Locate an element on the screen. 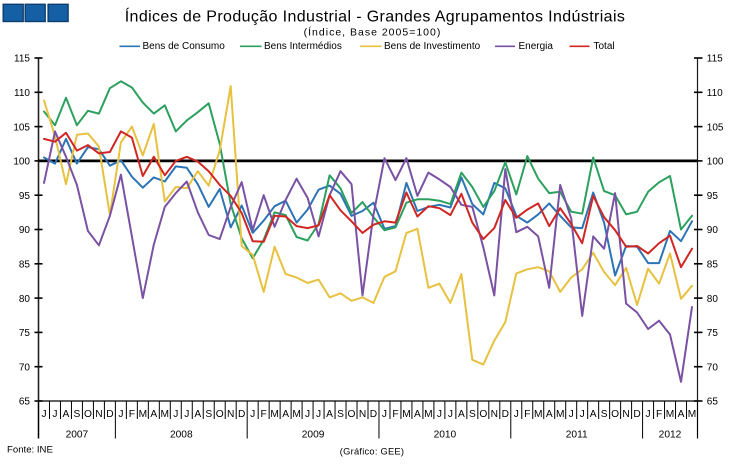  svg-text: (Gráfico: GEE) is located at coordinates (372, 452).